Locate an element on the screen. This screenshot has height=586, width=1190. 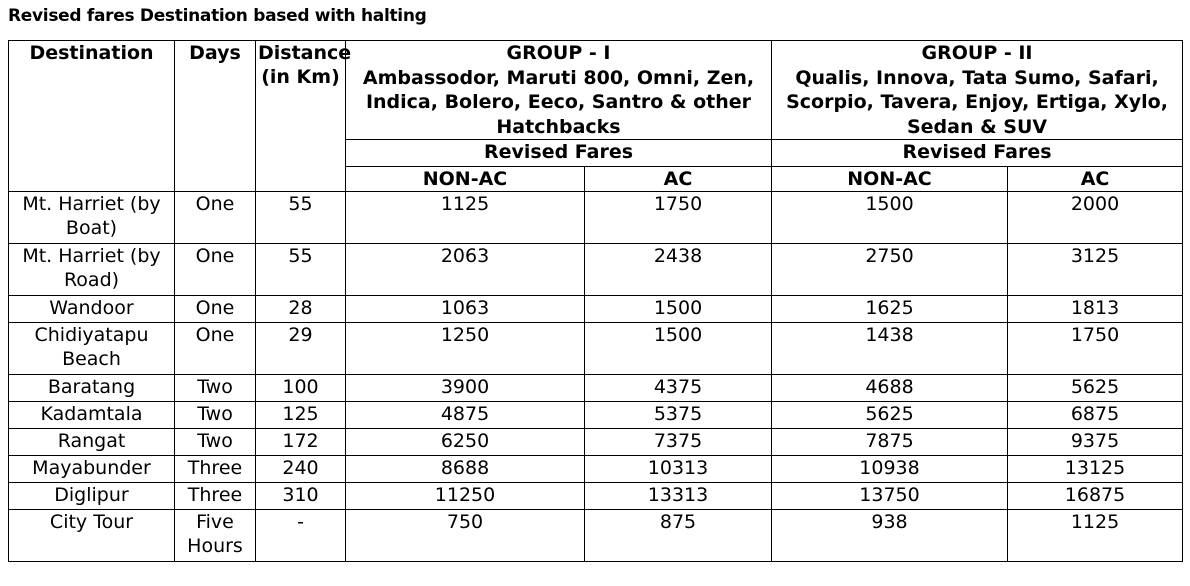
cell-g1-ac: 13313 is located at coordinates (678, 496).